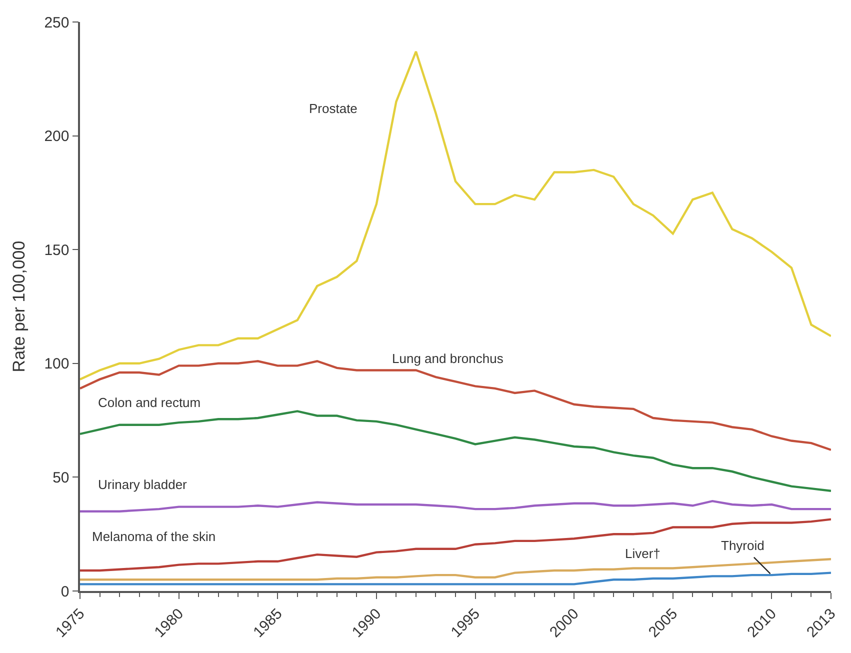 The height and width of the screenshot is (653, 851). What do you see at coordinates (18, 306) in the screenshot?
I see `y-axis-title: Rate per 100,000` at bounding box center [18, 306].